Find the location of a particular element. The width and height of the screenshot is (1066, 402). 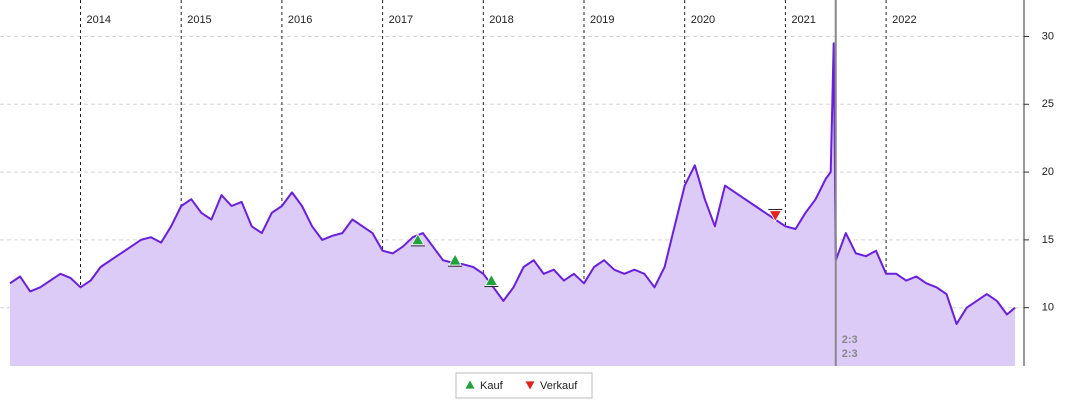

y-tick-label: 20 is located at coordinates (1048, 172).